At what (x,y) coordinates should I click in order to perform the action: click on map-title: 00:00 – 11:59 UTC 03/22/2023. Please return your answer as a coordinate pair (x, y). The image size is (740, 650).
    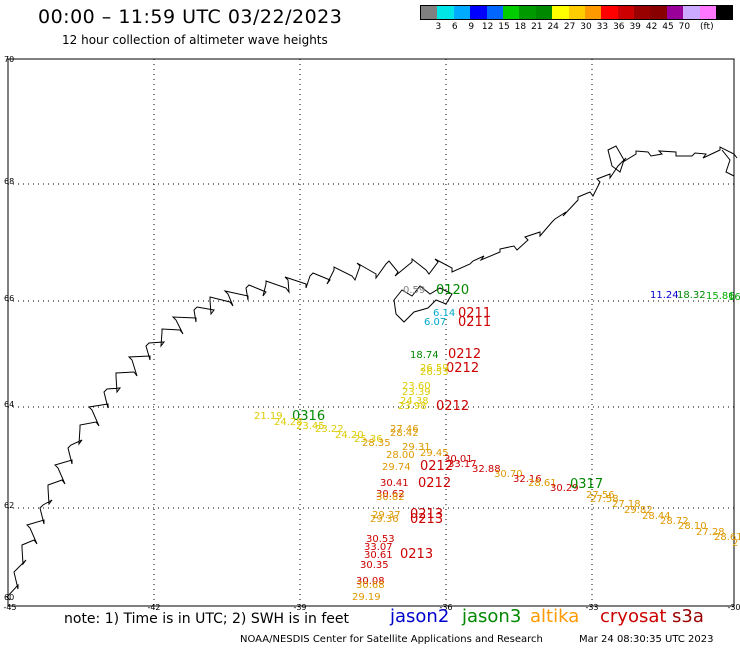
    Looking at the image, I should click on (190, 17).